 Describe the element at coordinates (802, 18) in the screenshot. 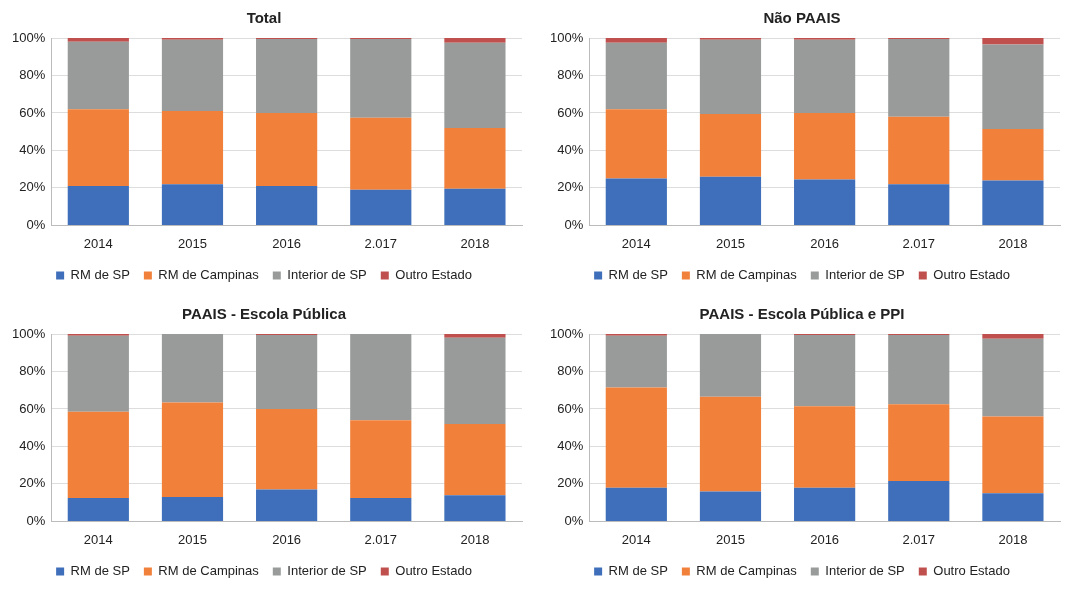

I see `chart-title: Não PAAIS` at that location.